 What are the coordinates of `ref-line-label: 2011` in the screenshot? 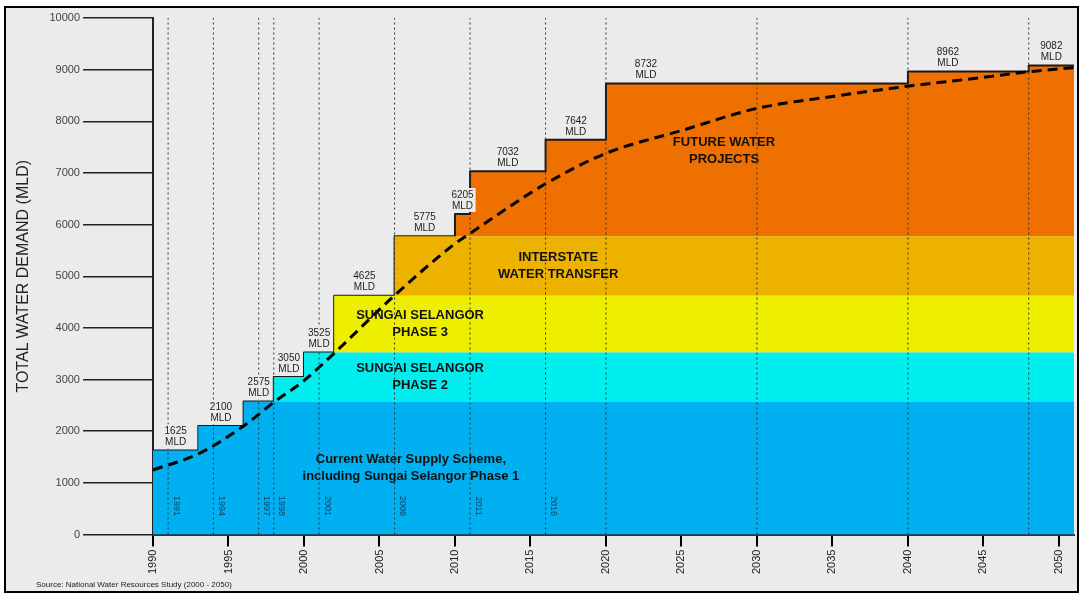 It's located at (478, 506).